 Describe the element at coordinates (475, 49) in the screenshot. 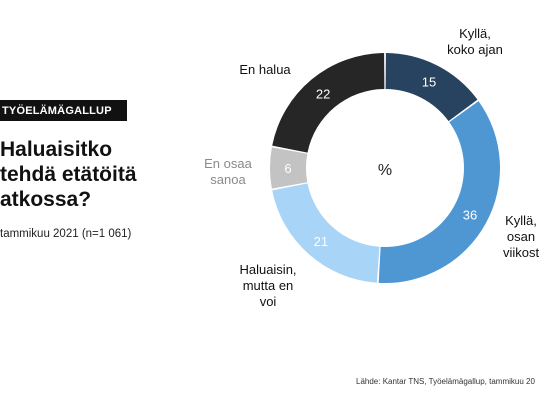

I see `label-line: koko ajan` at that location.